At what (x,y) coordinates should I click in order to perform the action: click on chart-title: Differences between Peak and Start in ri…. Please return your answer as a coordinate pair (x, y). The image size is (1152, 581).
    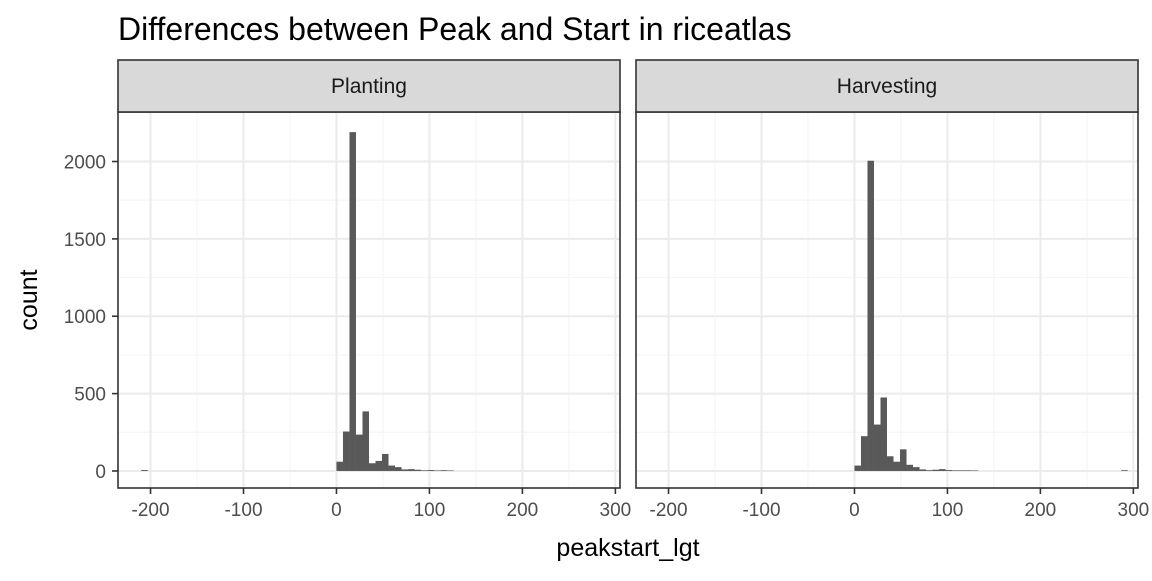
    Looking at the image, I should click on (455, 29).